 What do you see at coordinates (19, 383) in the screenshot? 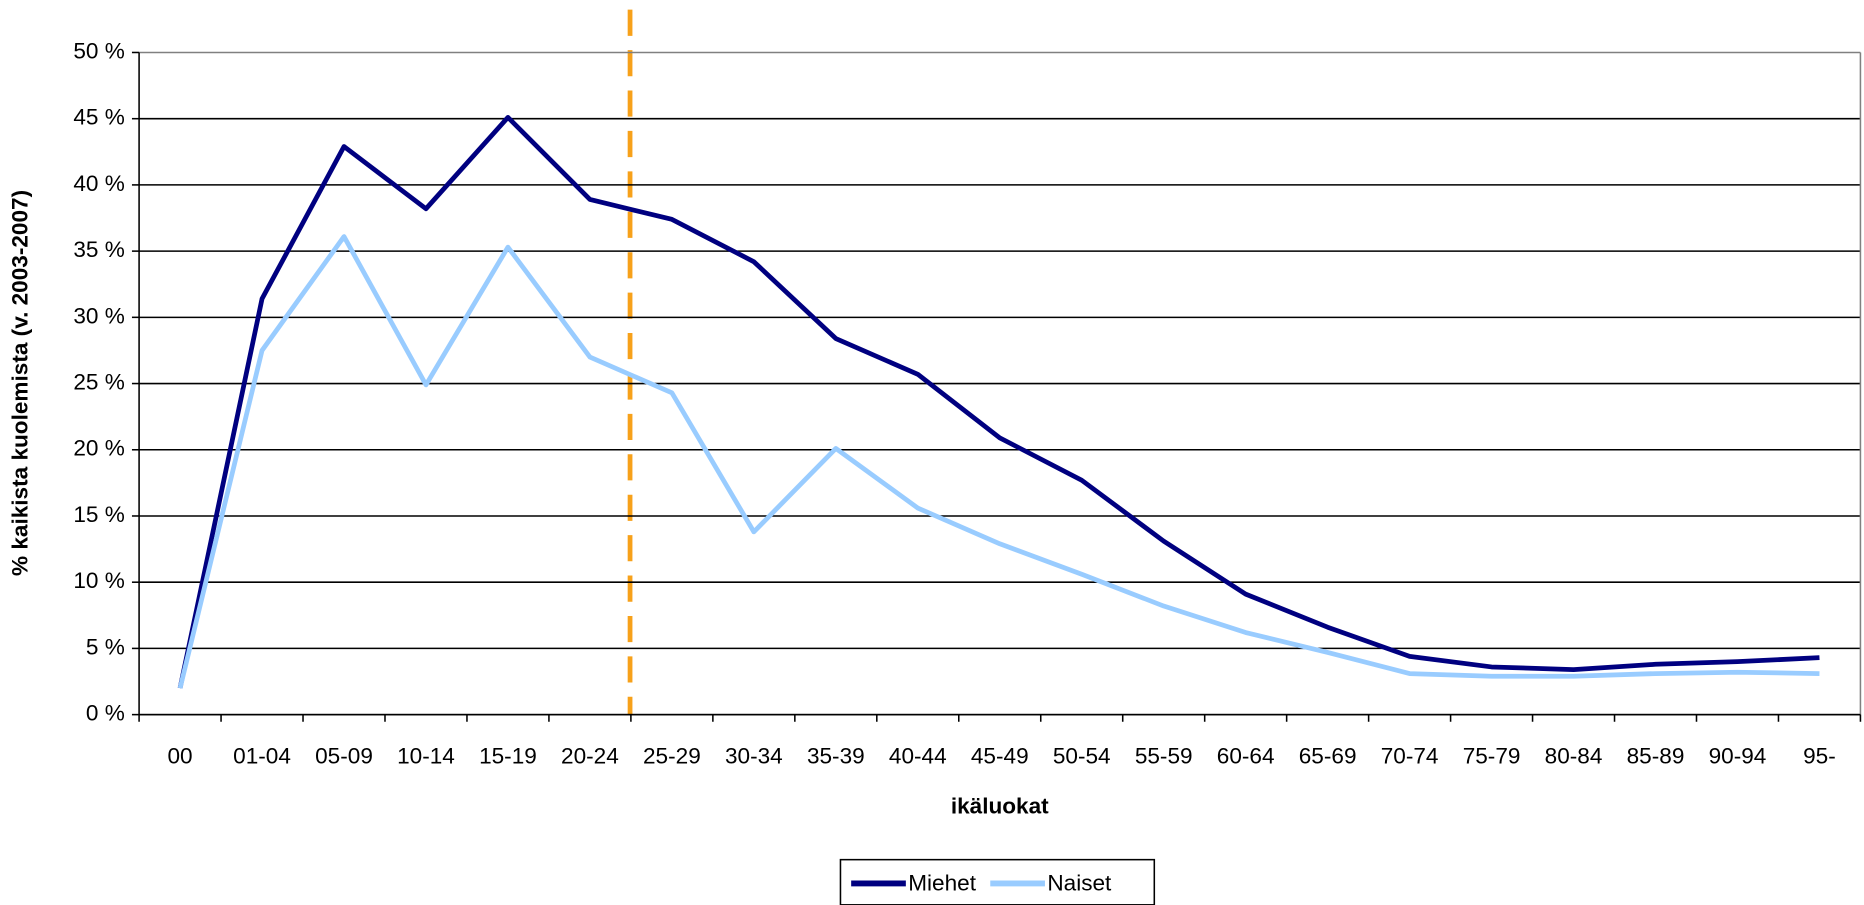
I see `y-axis-title: % kaikista kuolemista (v. 2003-2007)` at bounding box center [19, 383].